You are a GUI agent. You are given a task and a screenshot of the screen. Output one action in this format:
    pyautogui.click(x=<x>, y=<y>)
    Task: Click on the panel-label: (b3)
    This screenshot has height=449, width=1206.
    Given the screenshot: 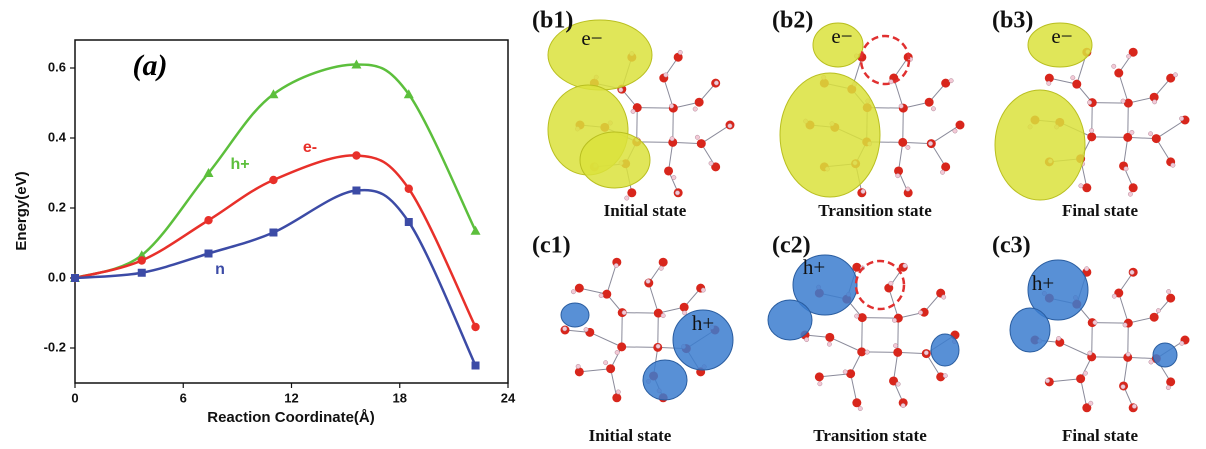 What is the action you would take?
    pyautogui.click(x=1012, y=21)
    